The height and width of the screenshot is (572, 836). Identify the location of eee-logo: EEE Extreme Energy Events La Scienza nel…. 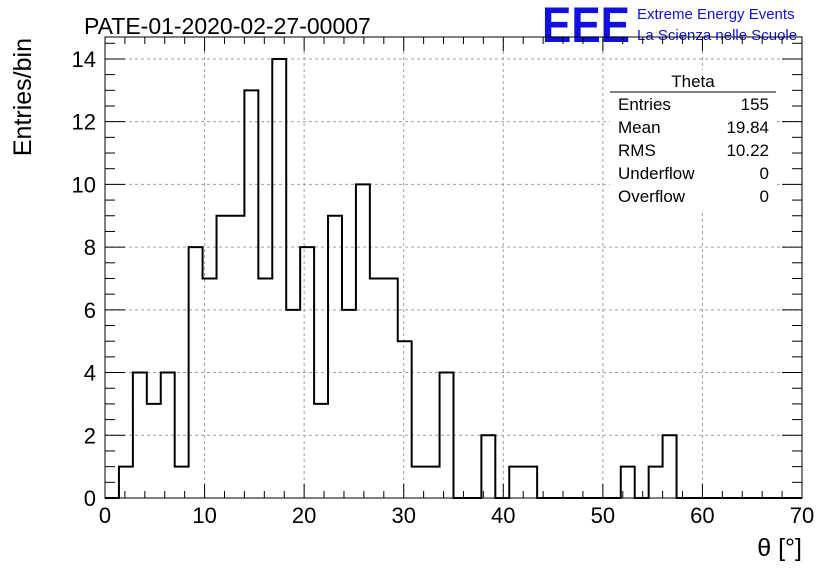
(669, 26).